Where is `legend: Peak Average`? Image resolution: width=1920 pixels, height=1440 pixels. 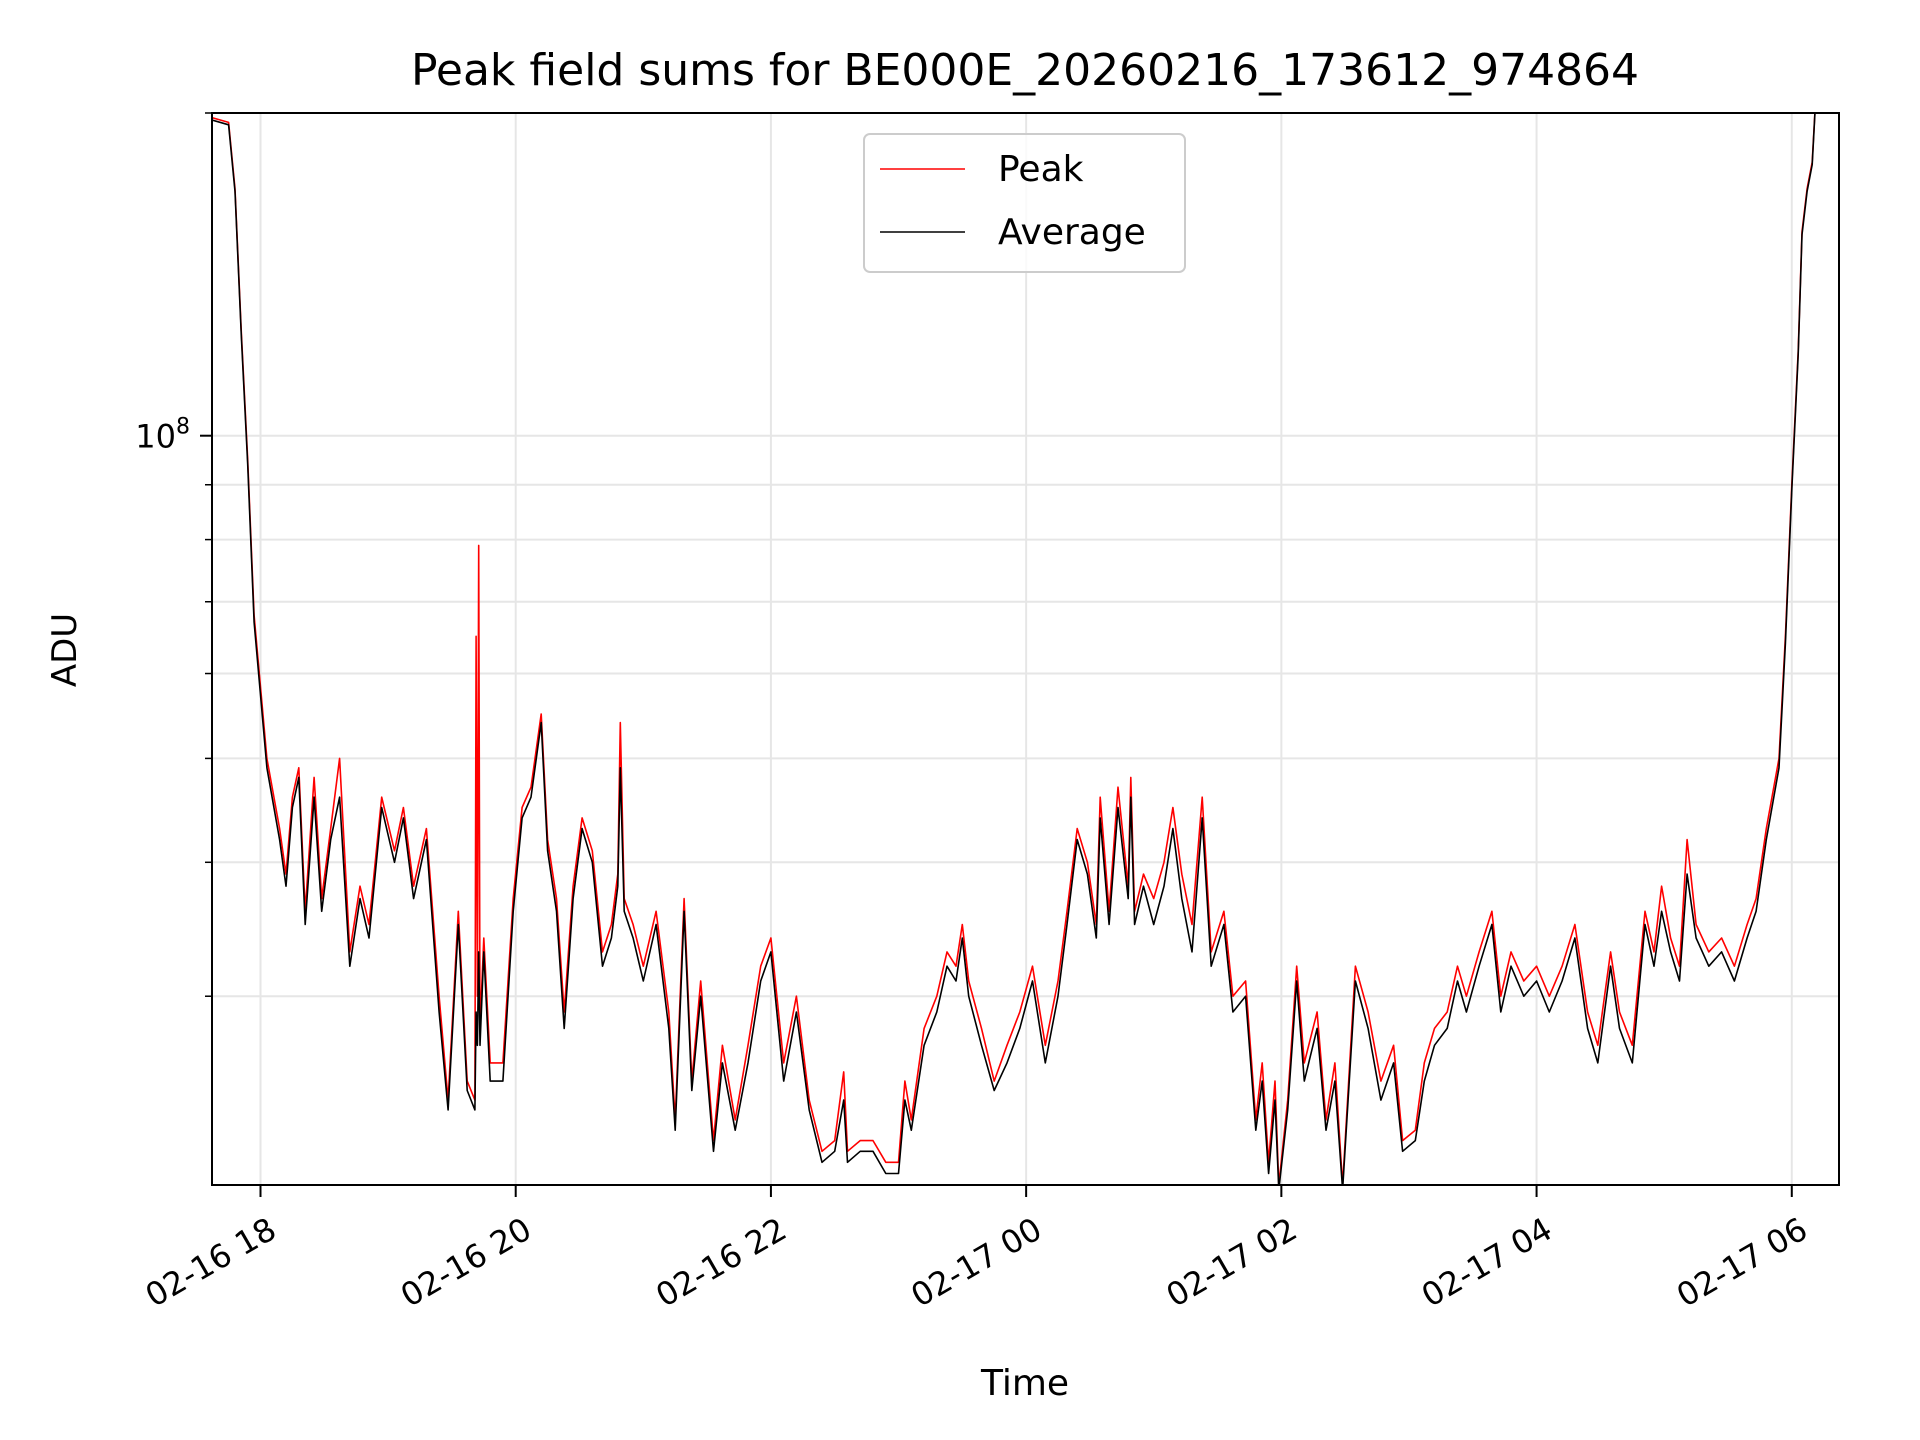
legend: Peak Average is located at coordinates (1024, 203).